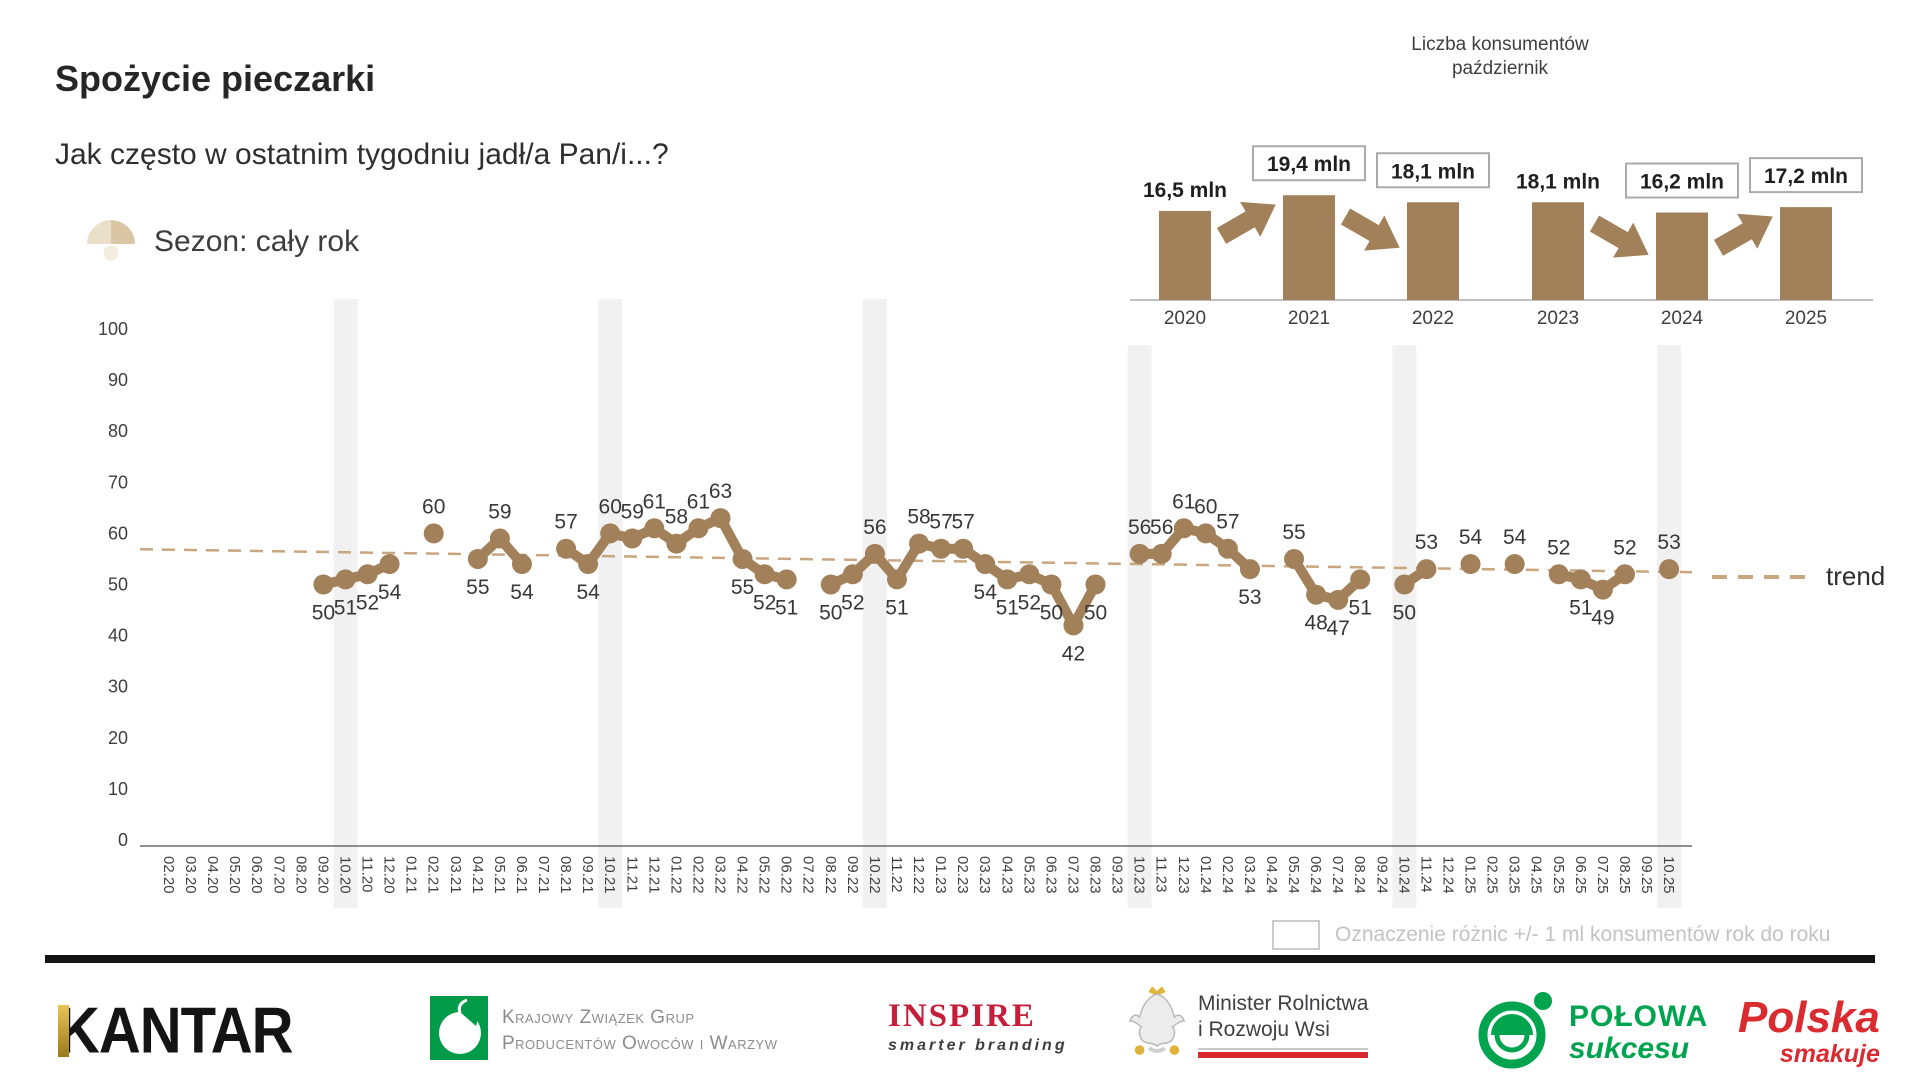  I want to click on minister-logo-text: Minister Rolnictwa i Rozwoju Wsi, so click(1283, 1017).